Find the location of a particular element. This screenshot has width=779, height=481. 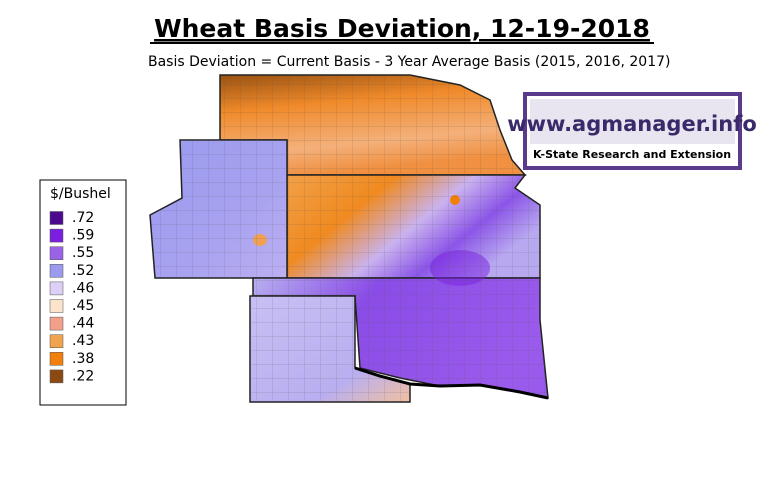

legend-label: .22 is located at coordinates (83, 376).